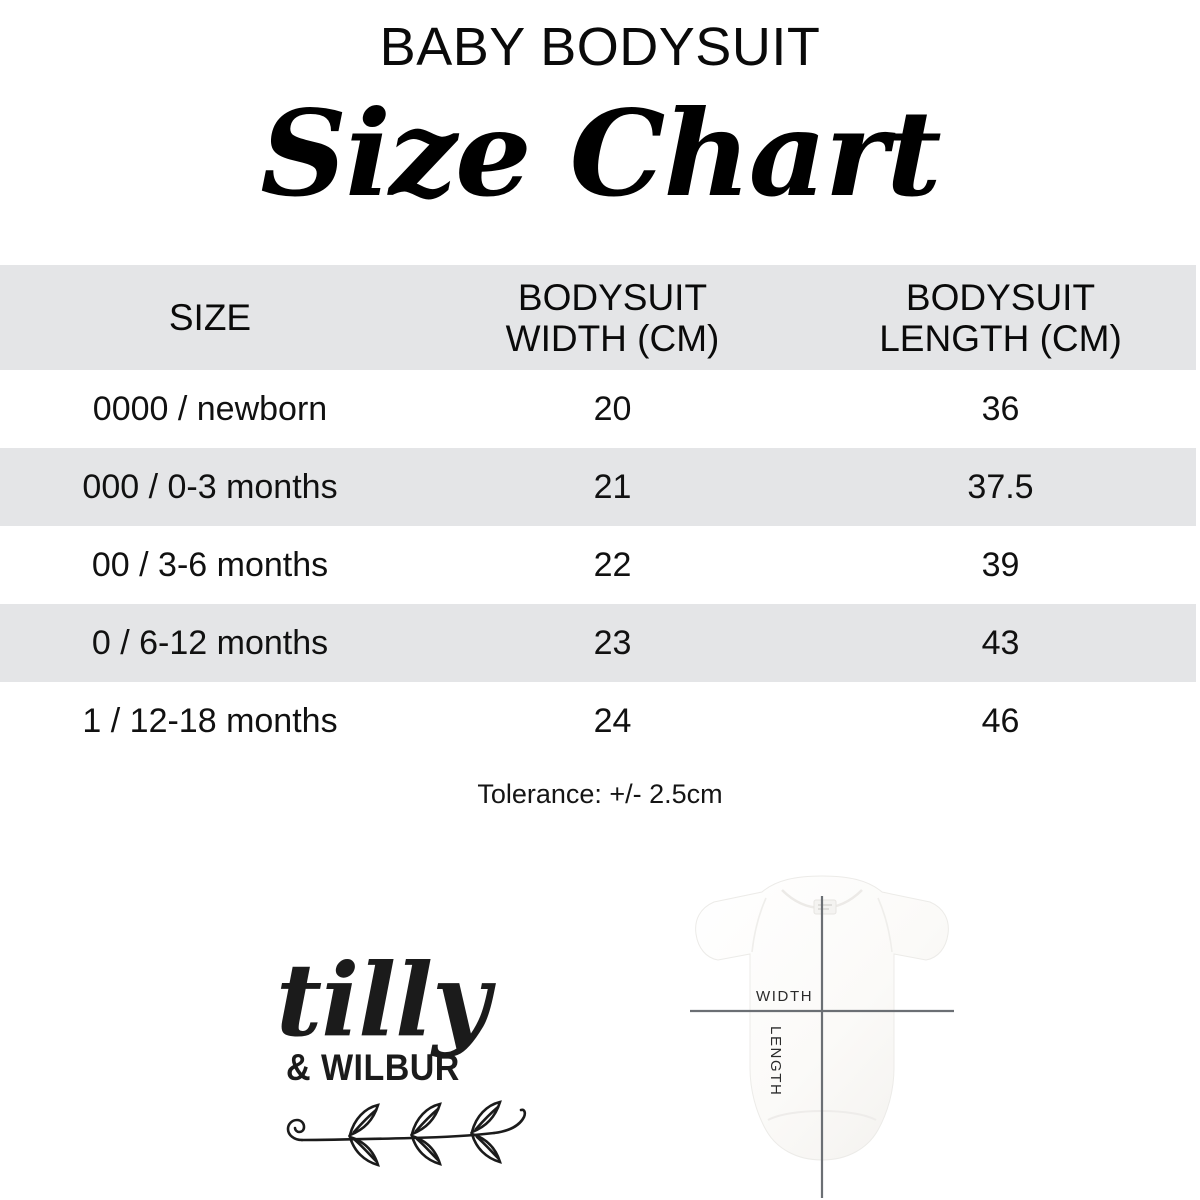 This screenshot has height=1200, width=1200. What do you see at coordinates (1000, 297) in the screenshot?
I see `column-header-length-line1: BODYSUIT` at bounding box center [1000, 297].